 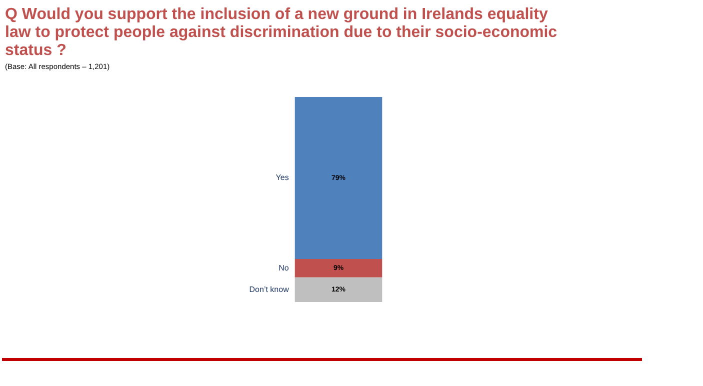 What do you see at coordinates (284, 267) in the screenshot?
I see `series-label: No` at bounding box center [284, 267].